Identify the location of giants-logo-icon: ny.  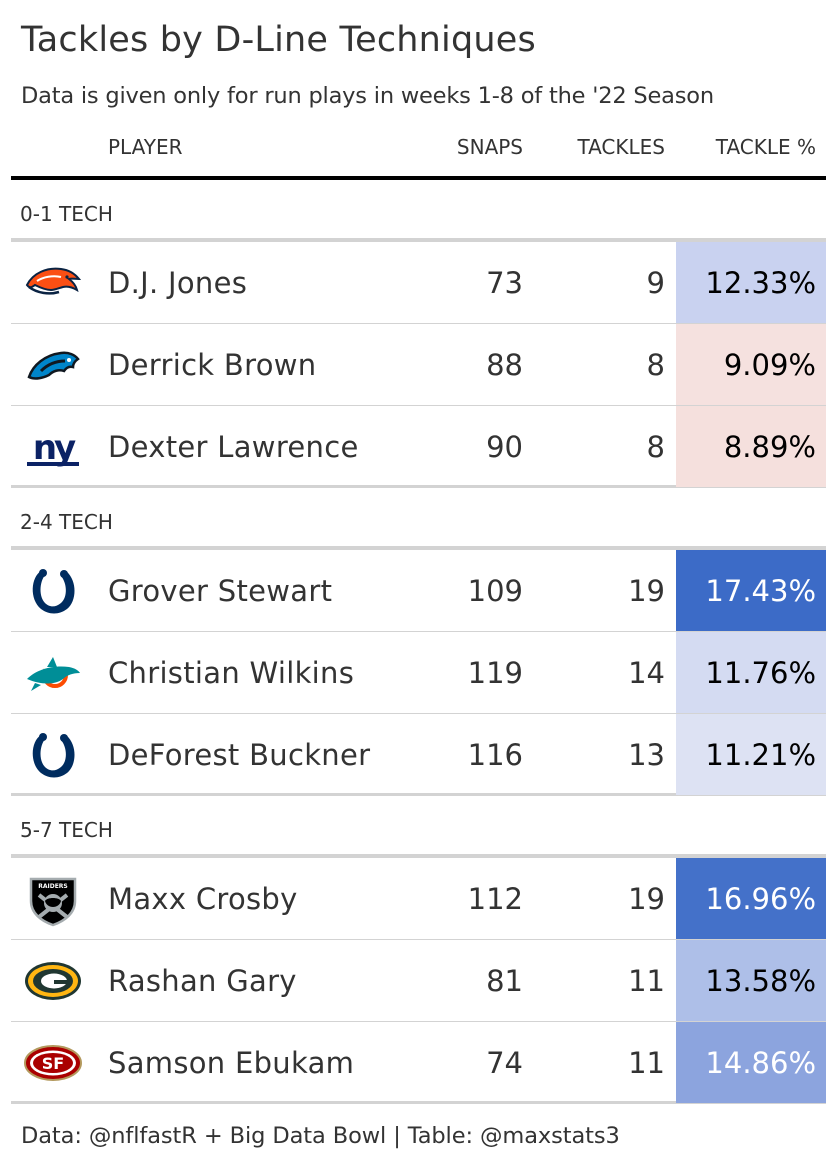
(53, 447).